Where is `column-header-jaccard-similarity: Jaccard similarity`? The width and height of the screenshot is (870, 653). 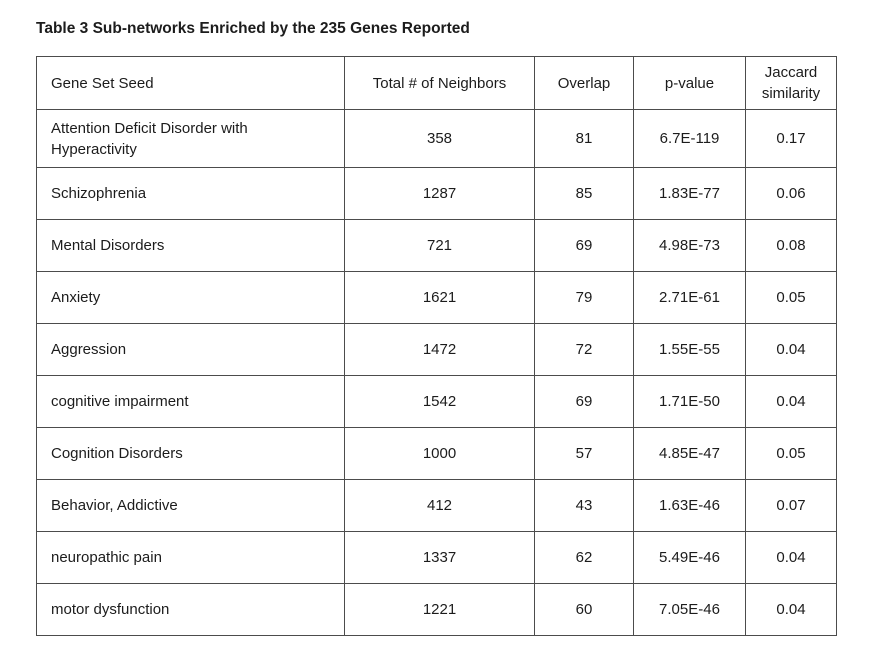 column-header-jaccard-similarity: Jaccard similarity is located at coordinates (791, 83).